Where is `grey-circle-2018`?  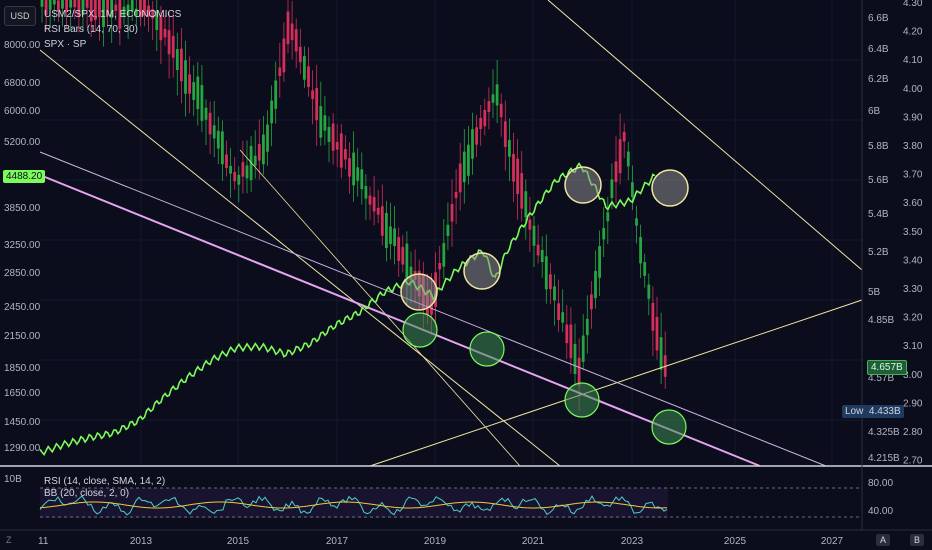
grey-circle-2018 is located at coordinates (419, 292).